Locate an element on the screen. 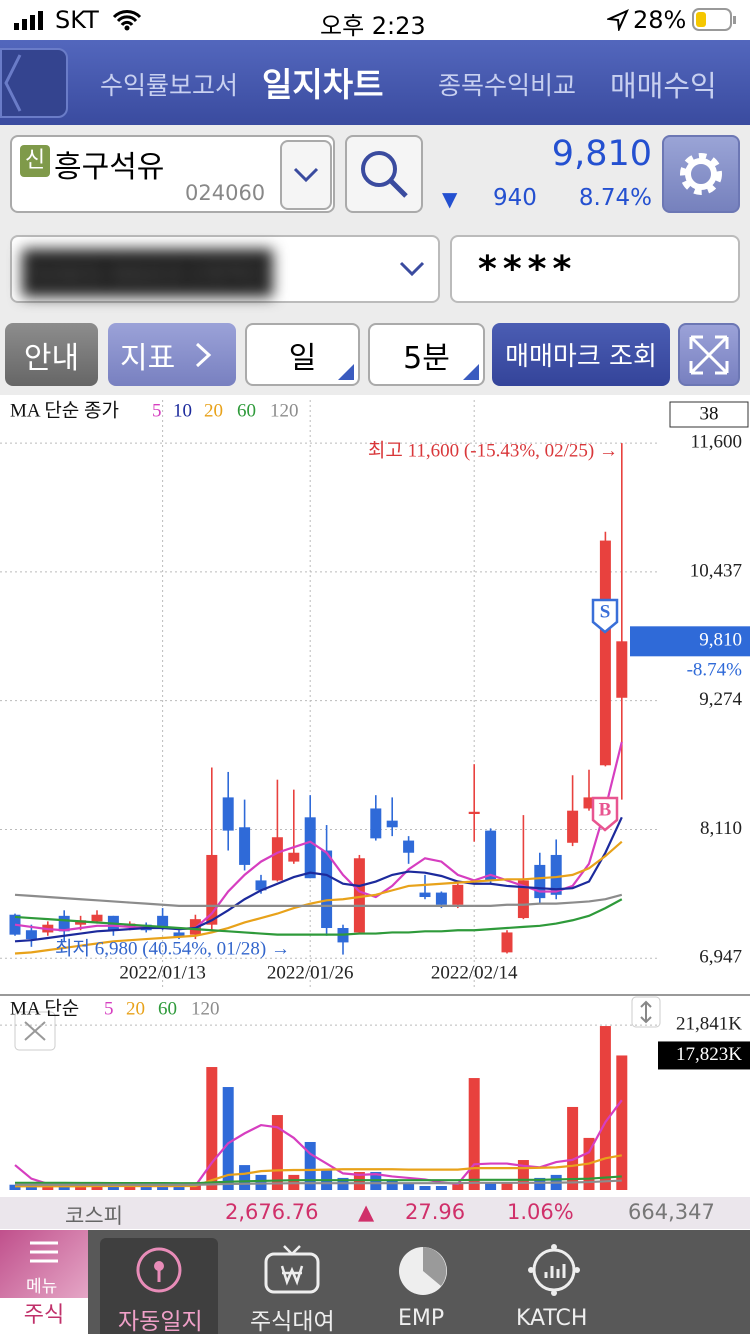 This screenshot has width=750, height=1336. account-box: 5065-9603 [위탁] is located at coordinates (225, 269).